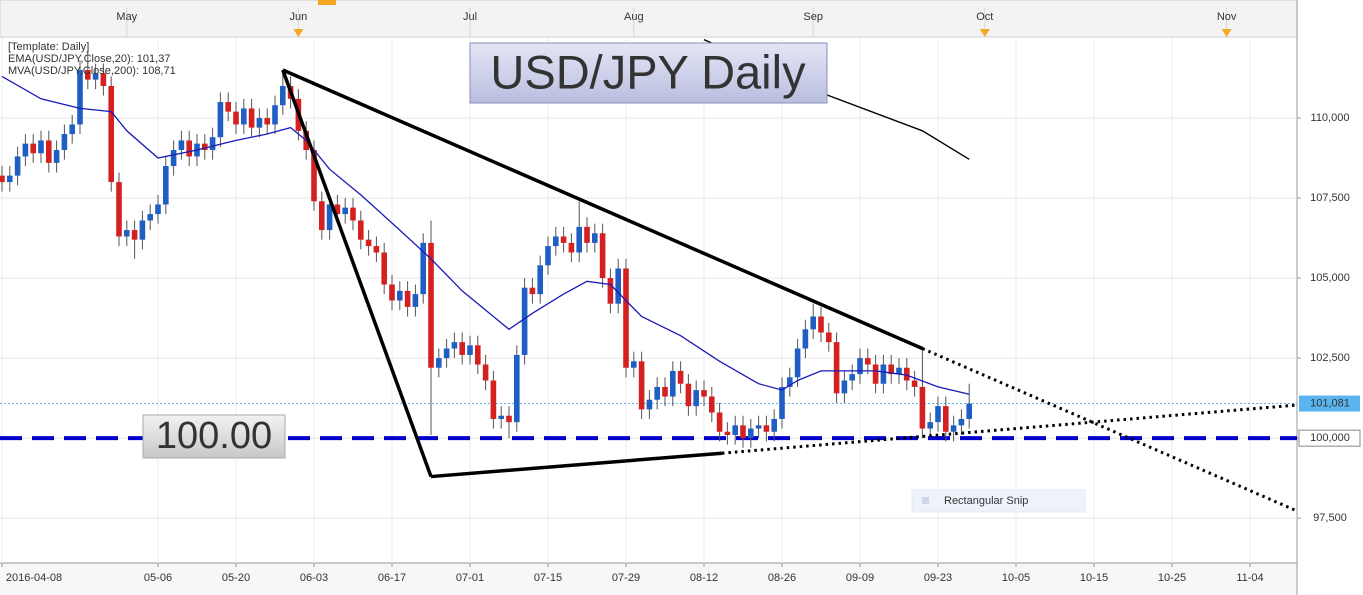  What do you see at coordinates (126, 17) in the screenshot?
I see `x2-tick-label: May` at bounding box center [126, 17].